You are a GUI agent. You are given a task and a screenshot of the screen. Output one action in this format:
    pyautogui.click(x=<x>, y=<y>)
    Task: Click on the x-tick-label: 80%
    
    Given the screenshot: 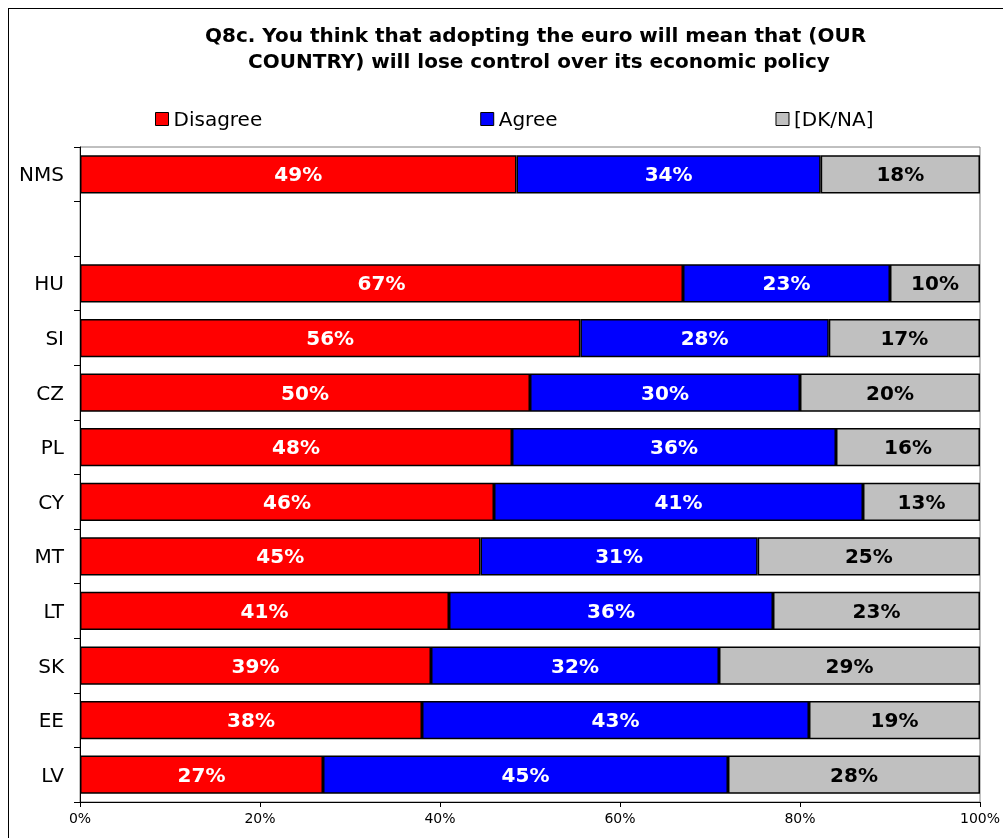 What is the action you would take?
    pyautogui.click(x=800, y=818)
    